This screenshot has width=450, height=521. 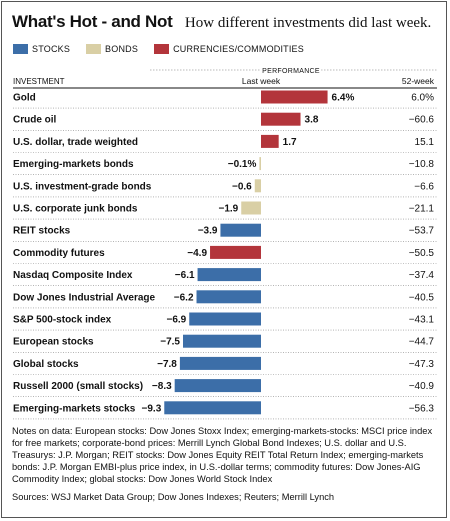 I want to click on last-week-header: Last week, so click(x=261, y=81).